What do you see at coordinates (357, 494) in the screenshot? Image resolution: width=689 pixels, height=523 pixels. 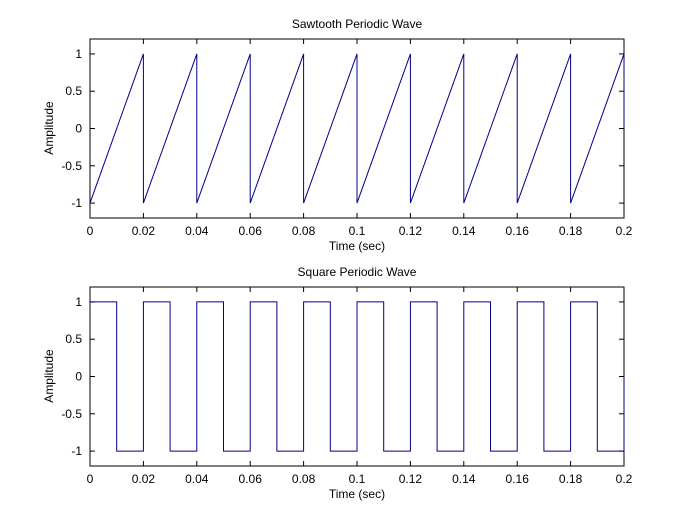 I see `square-xlabel: Time (sec)` at bounding box center [357, 494].